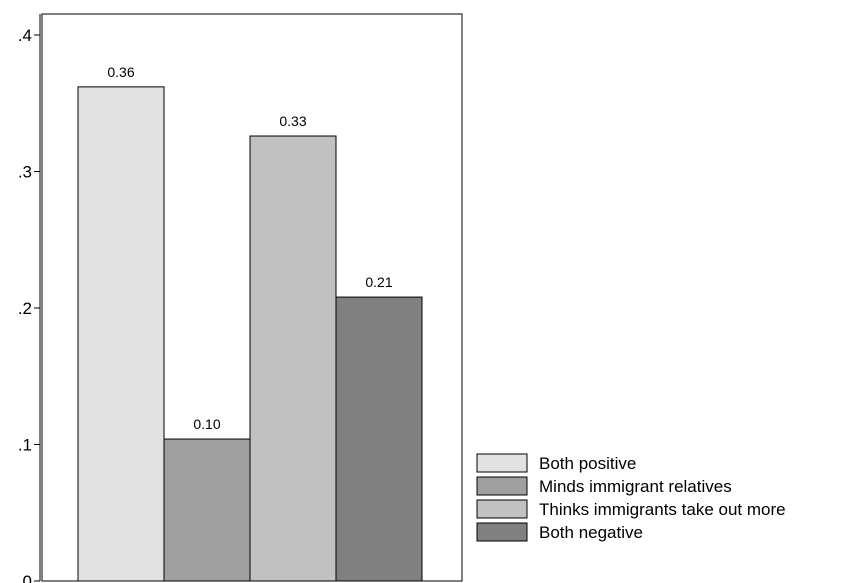  Describe the element at coordinates (206, 424) in the screenshot. I see `bar-value-label: 0.10` at that location.